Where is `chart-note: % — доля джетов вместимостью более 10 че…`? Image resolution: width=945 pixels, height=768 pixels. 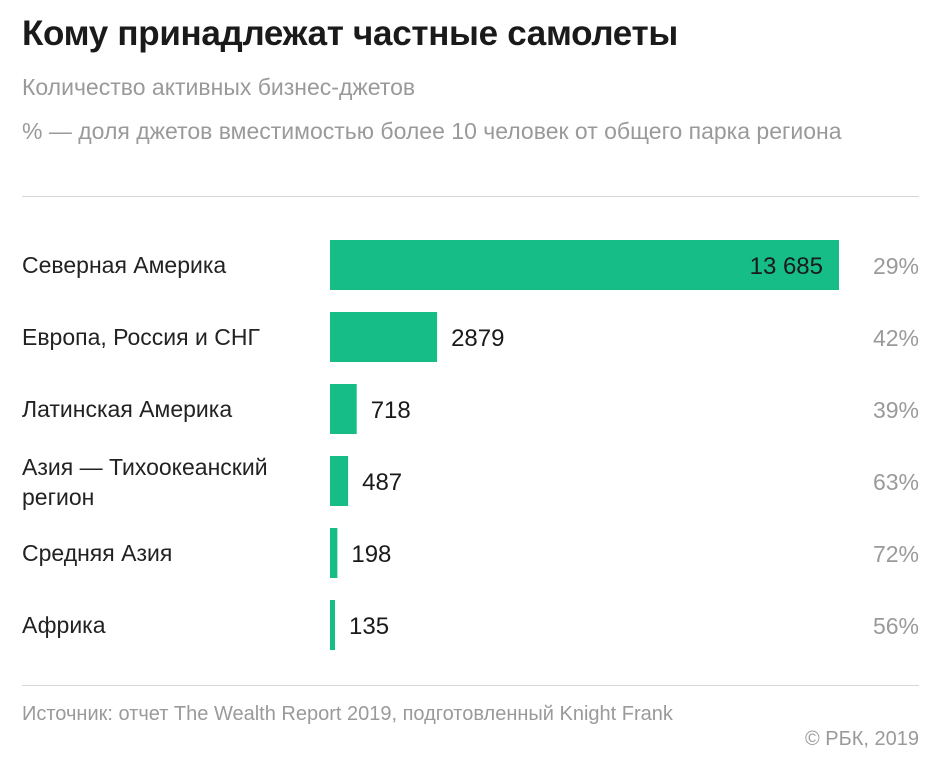
chart-note: % — доля джетов вместимостью более 10 че… is located at coordinates (432, 131).